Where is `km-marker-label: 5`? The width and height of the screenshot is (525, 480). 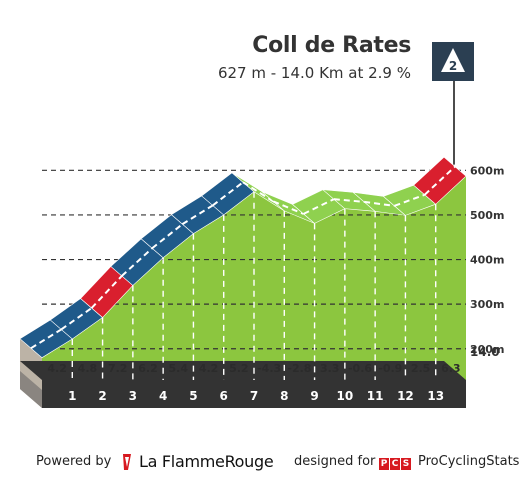
km-marker-label: 5 is located at coordinates (193, 396).